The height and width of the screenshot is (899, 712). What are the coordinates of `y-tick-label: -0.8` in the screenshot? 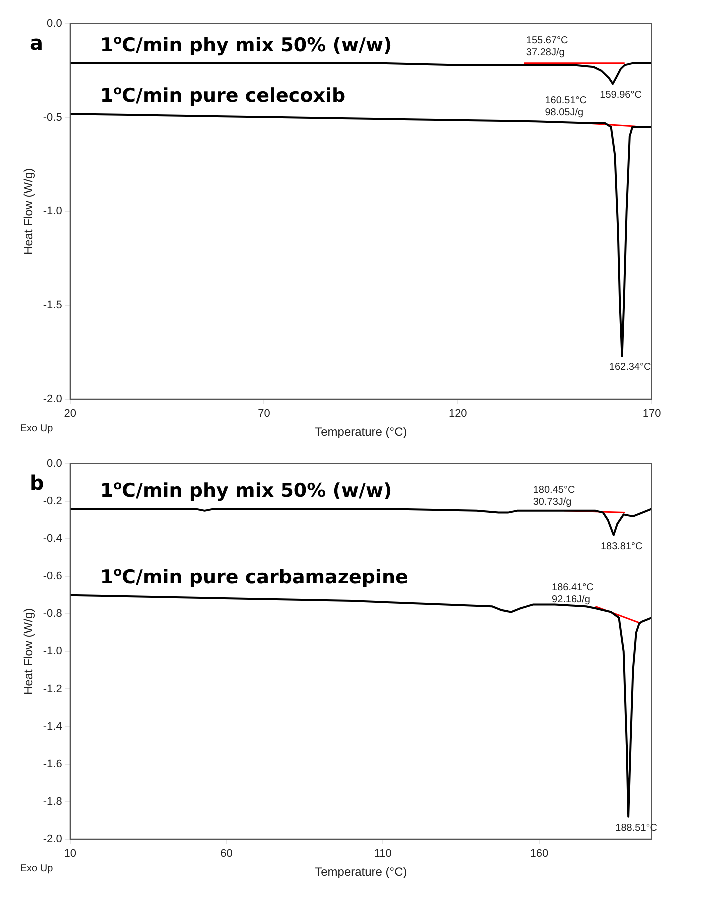 It's located at (52, 614).